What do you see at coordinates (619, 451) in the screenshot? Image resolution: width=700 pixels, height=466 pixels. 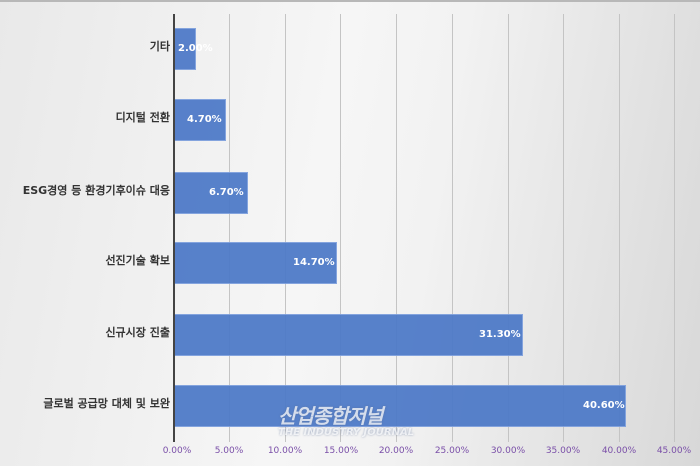 I see `x-tick-label: 40.00%` at bounding box center [619, 451].